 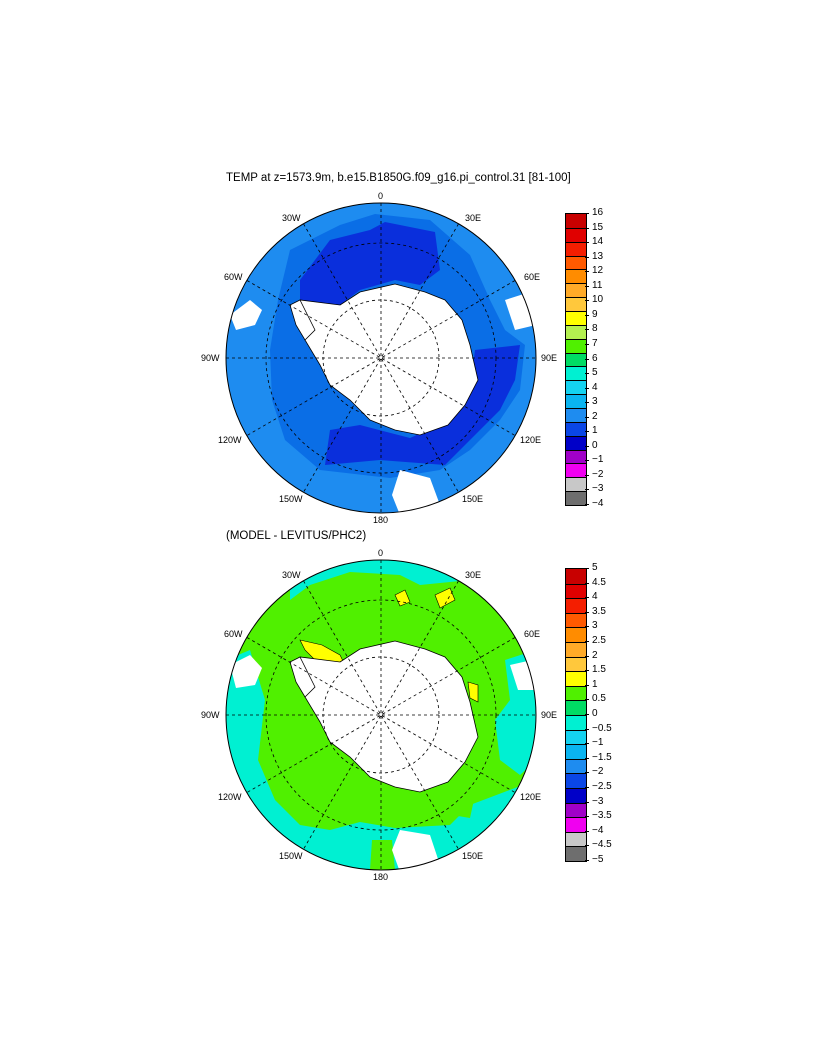 I want to click on colorbar-tick-label: 2, so click(x=595, y=416).